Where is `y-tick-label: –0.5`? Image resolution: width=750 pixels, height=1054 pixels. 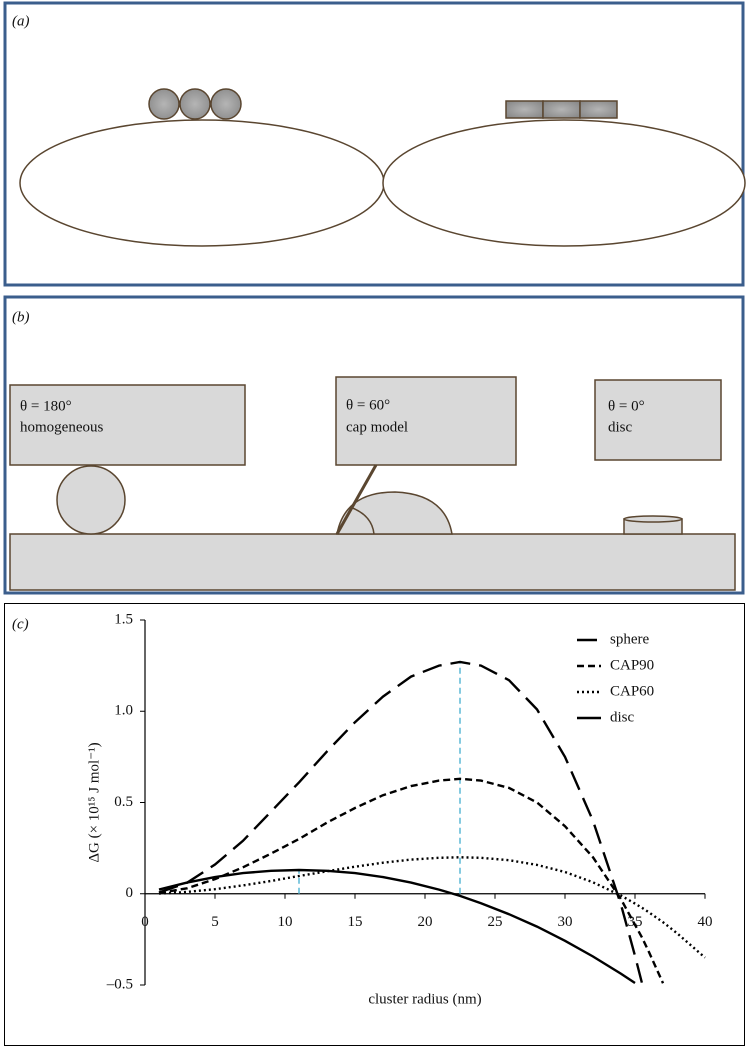 y-tick-label: –0.5 is located at coordinates (119, 984).